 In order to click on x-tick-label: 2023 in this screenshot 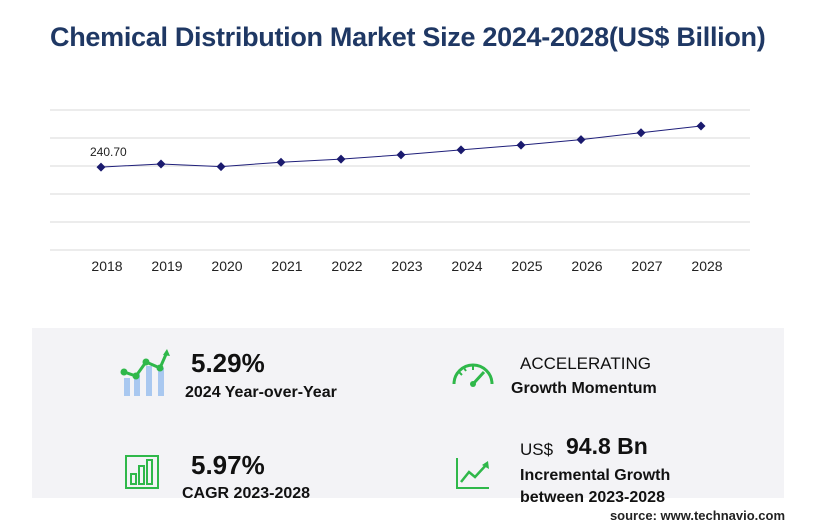, I will do `click(406, 266)`.